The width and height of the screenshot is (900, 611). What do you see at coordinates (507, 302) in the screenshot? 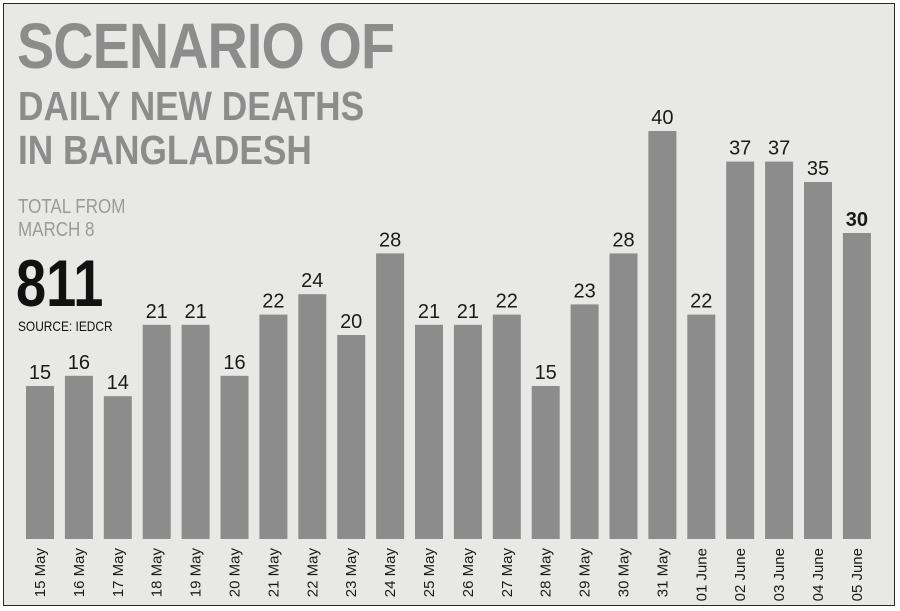
I see `data-label-12: 22` at bounding box center [507, 302].